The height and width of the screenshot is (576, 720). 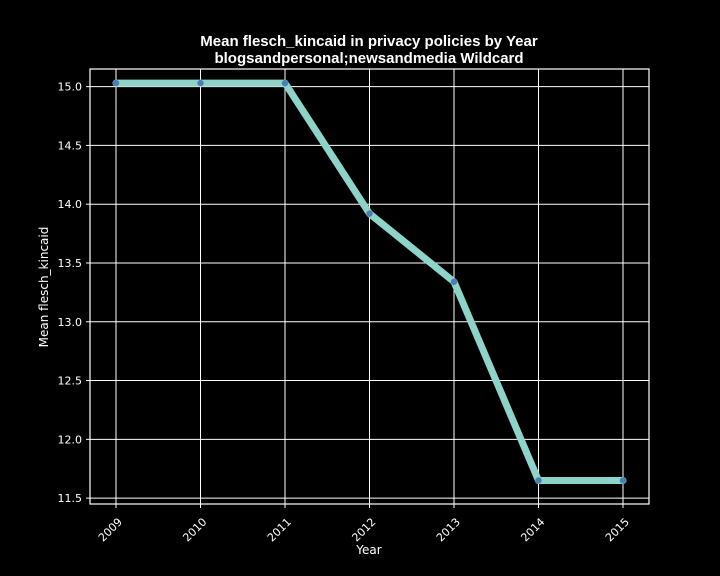 I want to click on x-tick-label: 2011, so click(x=279, y=529).